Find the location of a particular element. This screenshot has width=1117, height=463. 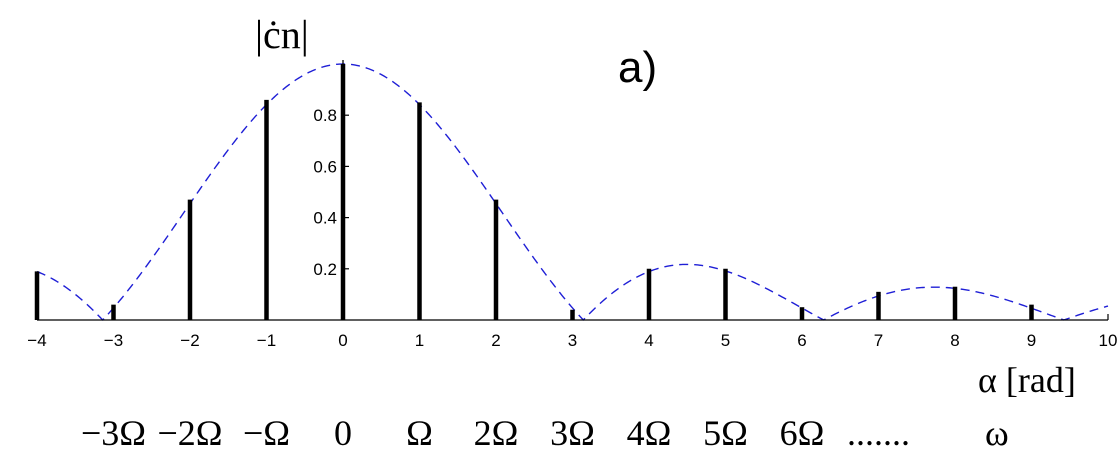

x-tick-label: −3 is located at coordinates (113, 340).